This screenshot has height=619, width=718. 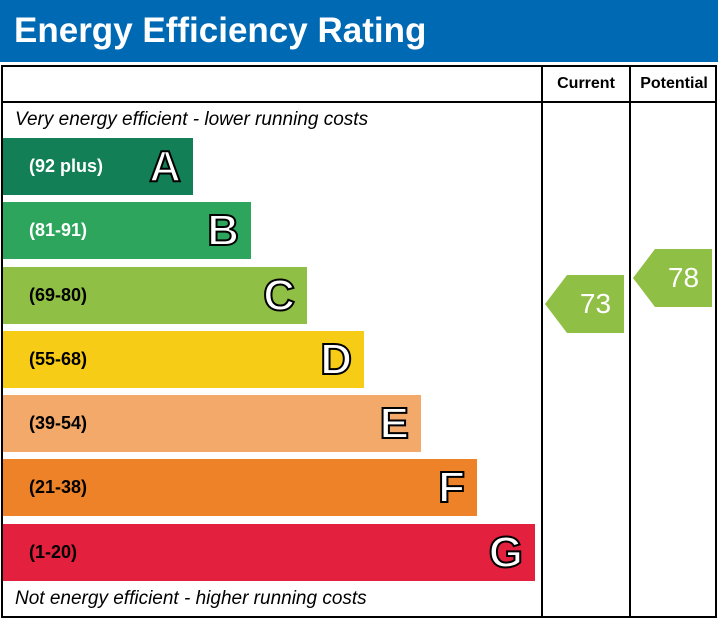 I want to click on band-letter: C, so click(x=279, y=295).